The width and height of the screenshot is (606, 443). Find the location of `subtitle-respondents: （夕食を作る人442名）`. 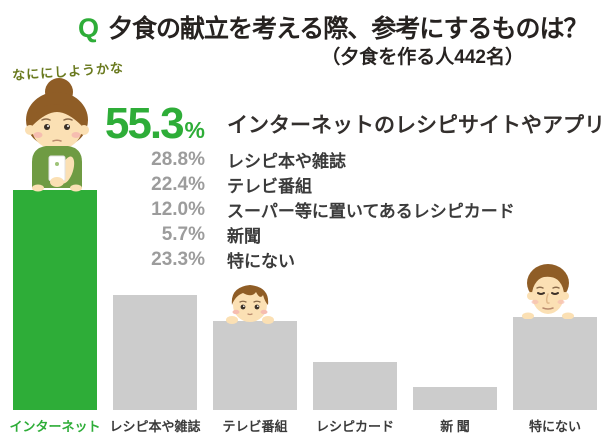

subtitle-respondents: （夕食を作る人442名） is located at coordinates (422, 57).